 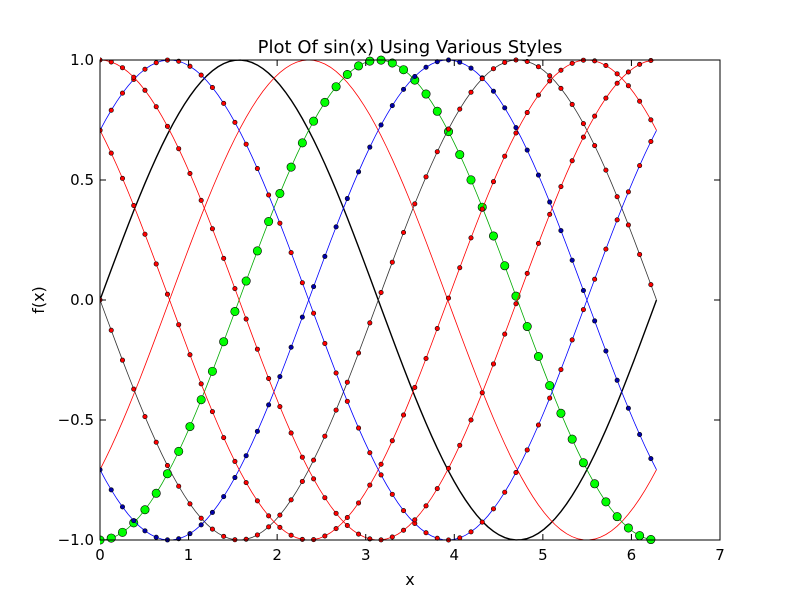 I want to click on x-tick-label: 0, so click(x=100, y=555).